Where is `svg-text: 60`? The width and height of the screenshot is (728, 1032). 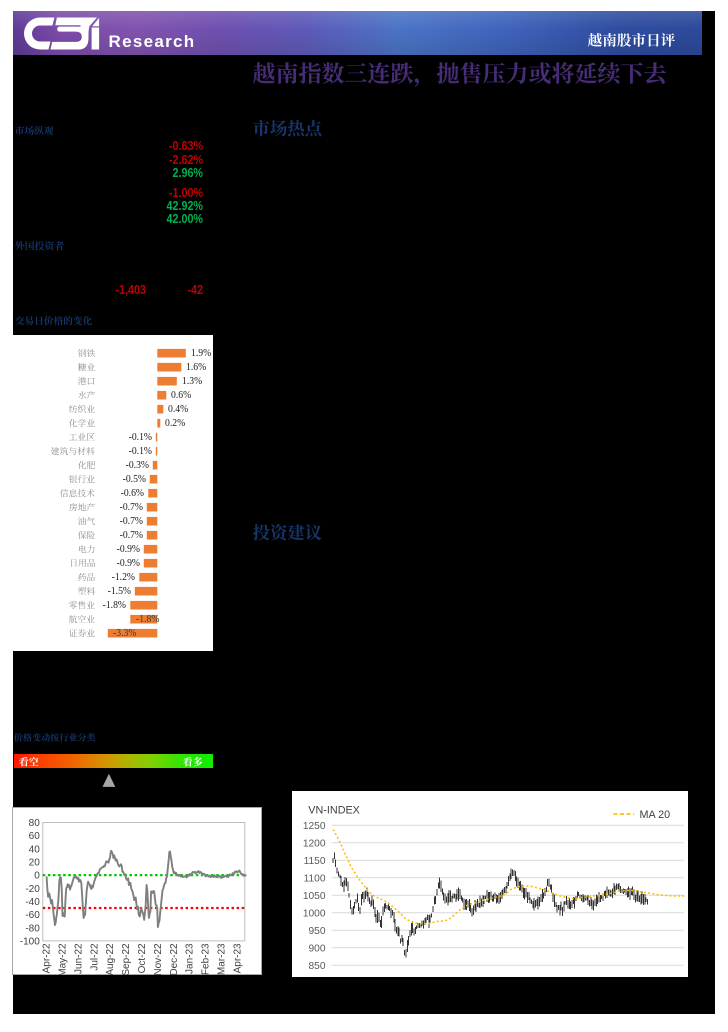
svg-text: 60 is located at coordinates (35, 836).